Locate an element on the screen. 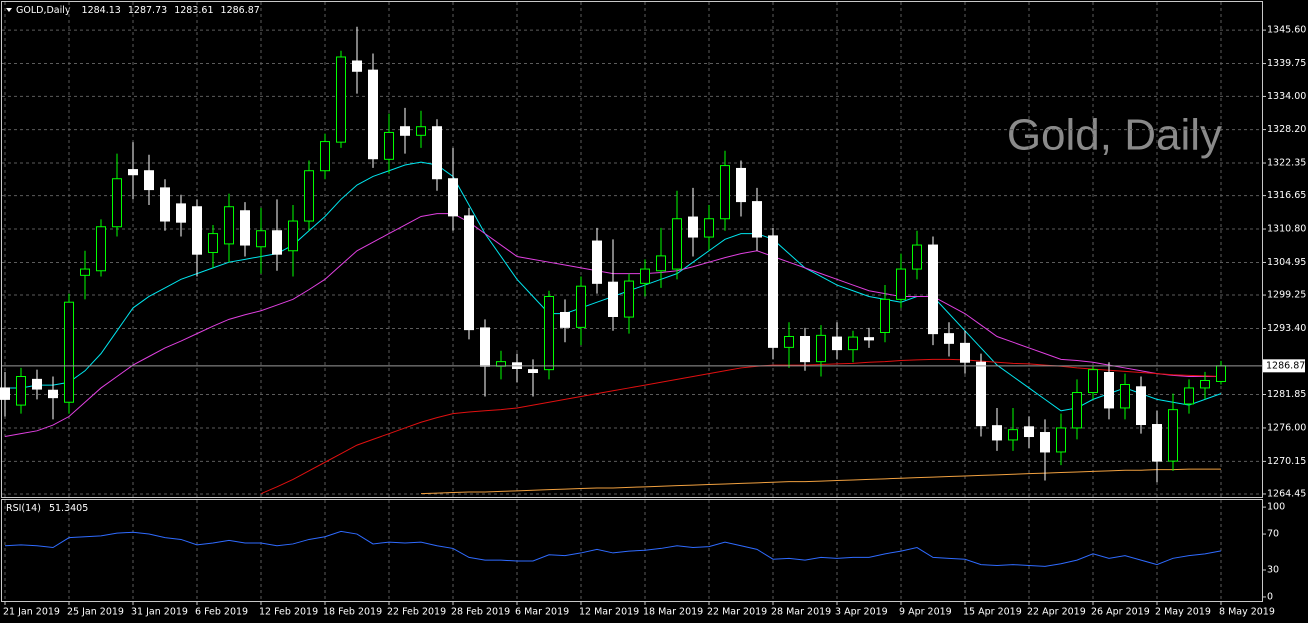 The width and height of the screenshot is (1308, 623). x-tick-label: 3 Apr 2019 is located at coordinates (861, 612).